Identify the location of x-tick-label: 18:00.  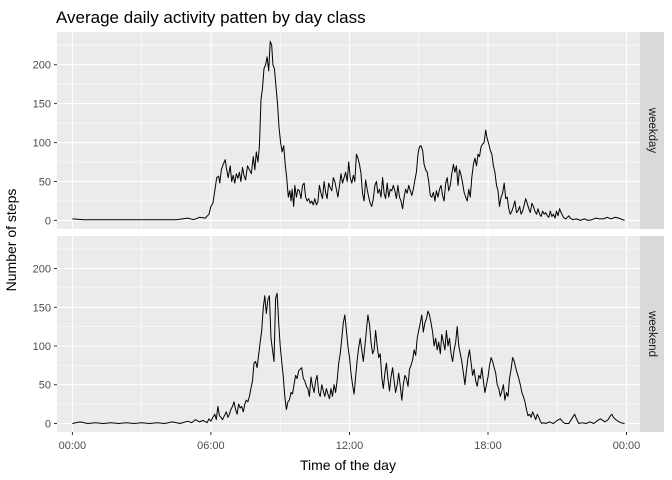
(488, 446).